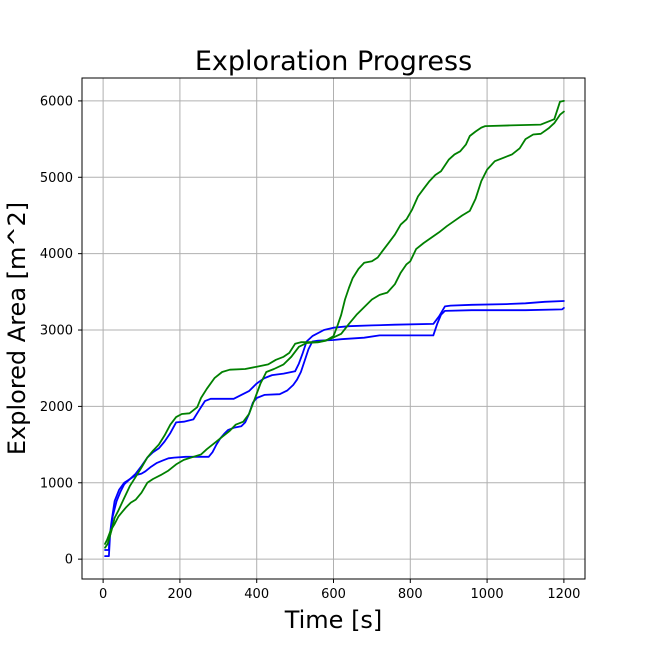  Describe the element at coordinates (56, 331) in the screenshot. I see `y-tick-label: 3000` at that location.